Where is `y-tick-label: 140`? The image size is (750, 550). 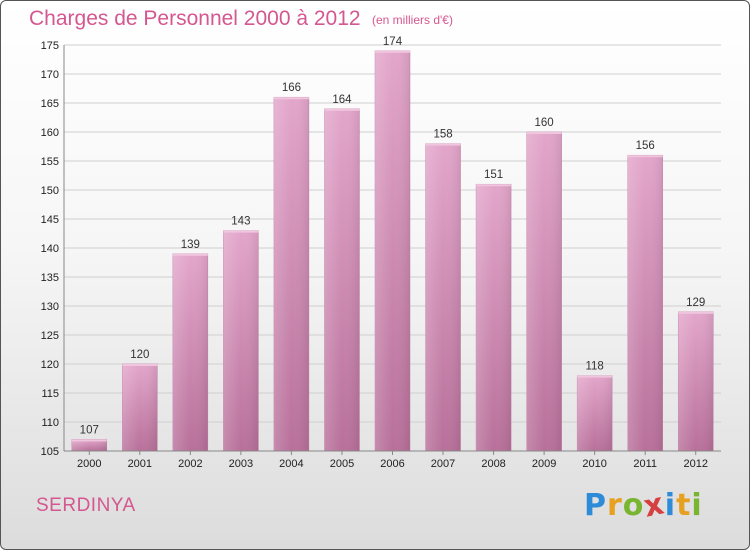
y-tick-label: 140 is located at coordinates (50, 249).